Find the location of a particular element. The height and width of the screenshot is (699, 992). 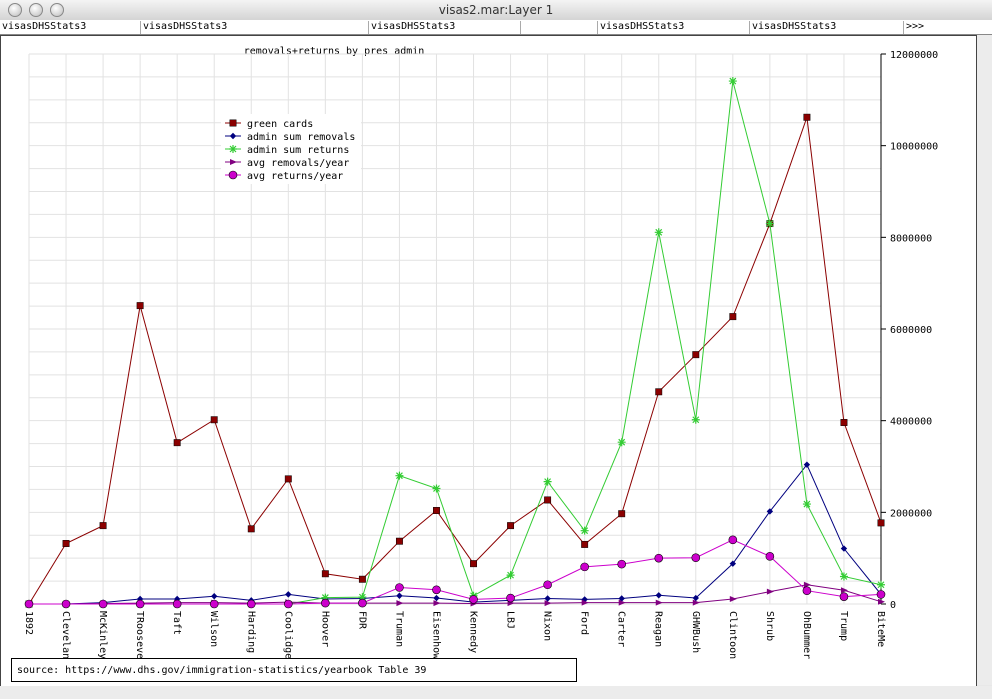

series-line is located at coordinates (455, 594).